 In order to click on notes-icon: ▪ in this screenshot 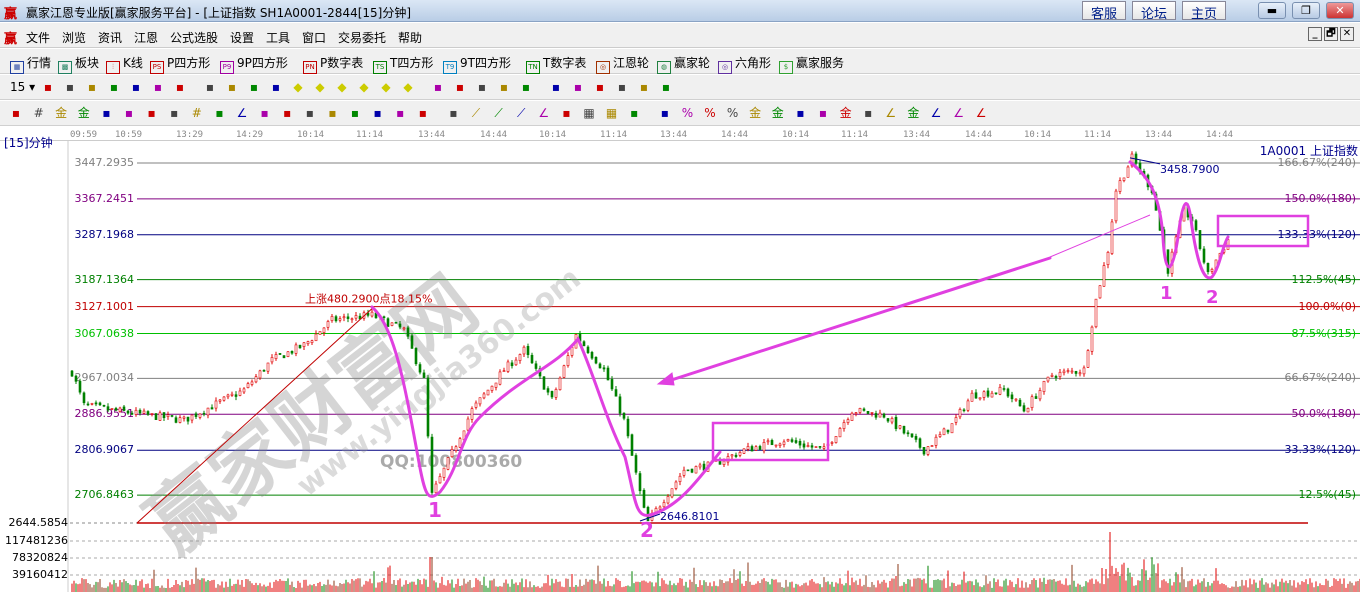, I will do `click(600, 87)`.